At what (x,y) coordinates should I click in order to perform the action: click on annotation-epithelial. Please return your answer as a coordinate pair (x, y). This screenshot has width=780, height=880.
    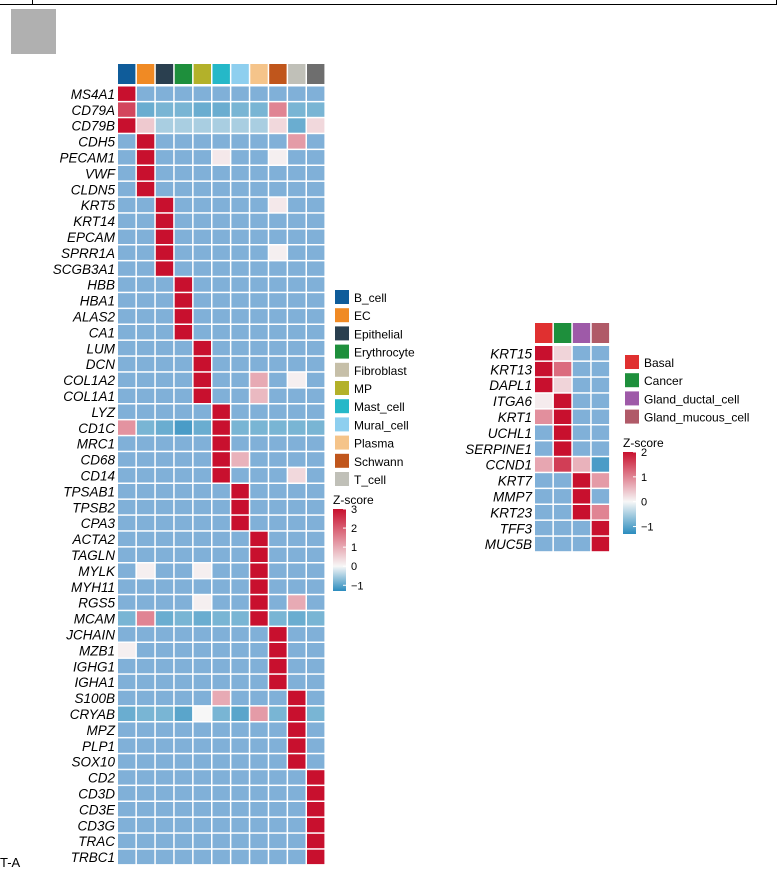
    Looking at the image, I should click on (164, 74).